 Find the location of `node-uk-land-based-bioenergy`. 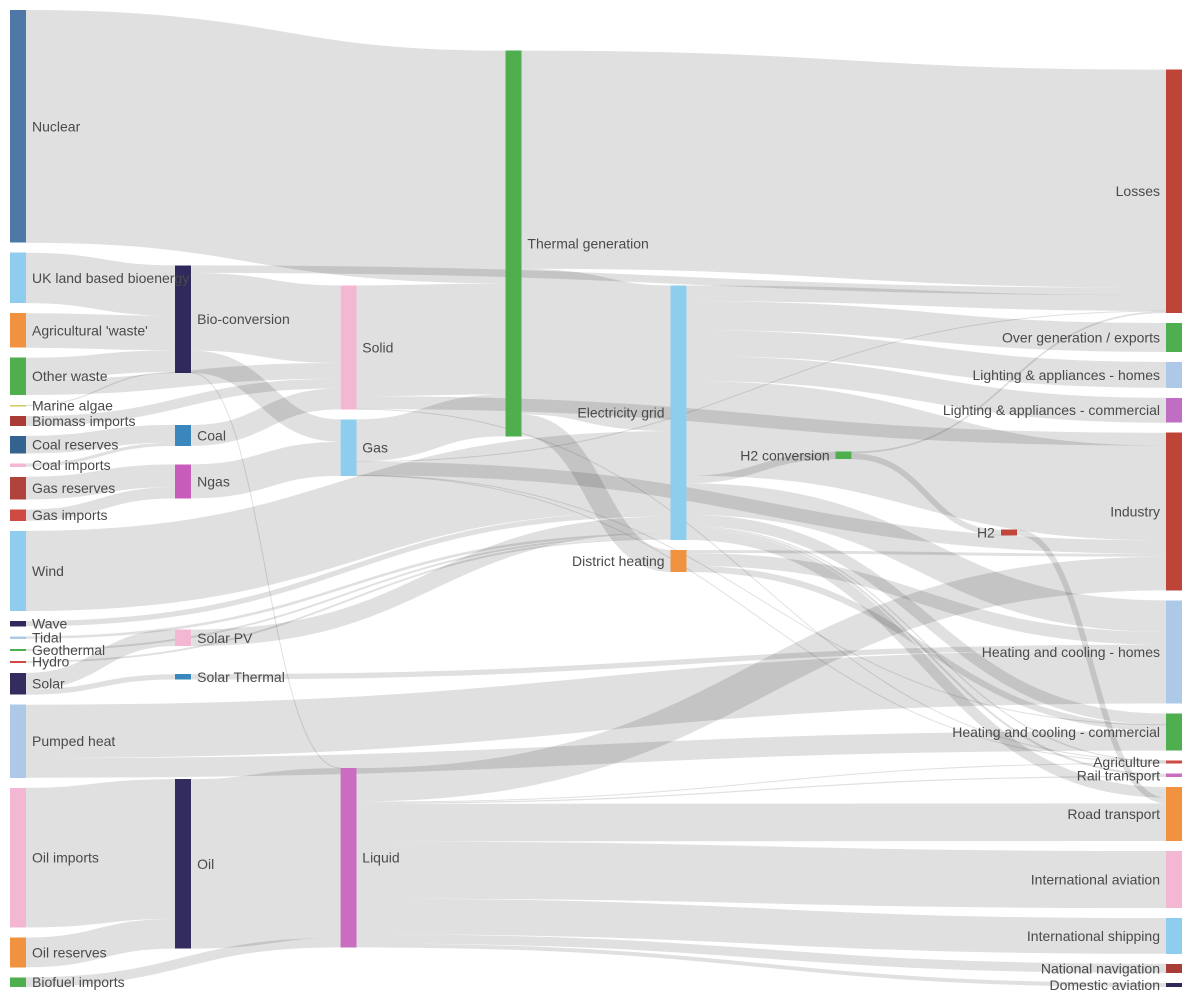

node-uk-land-based-bioenergy is located at coordinates (18, 278).